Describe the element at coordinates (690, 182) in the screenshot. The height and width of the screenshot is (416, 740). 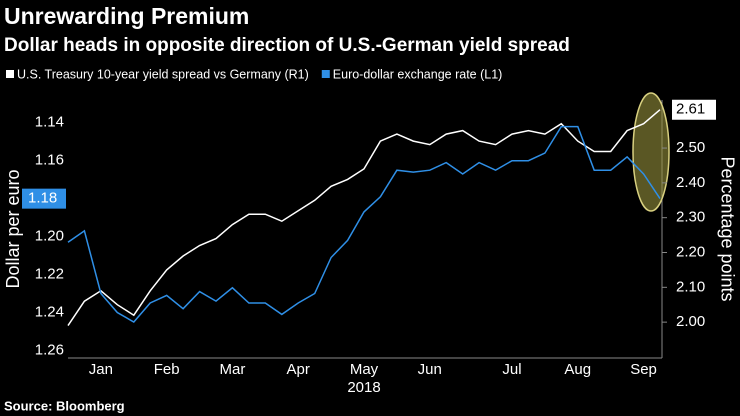
I see `y2-tick-label: 2.40` at that location.